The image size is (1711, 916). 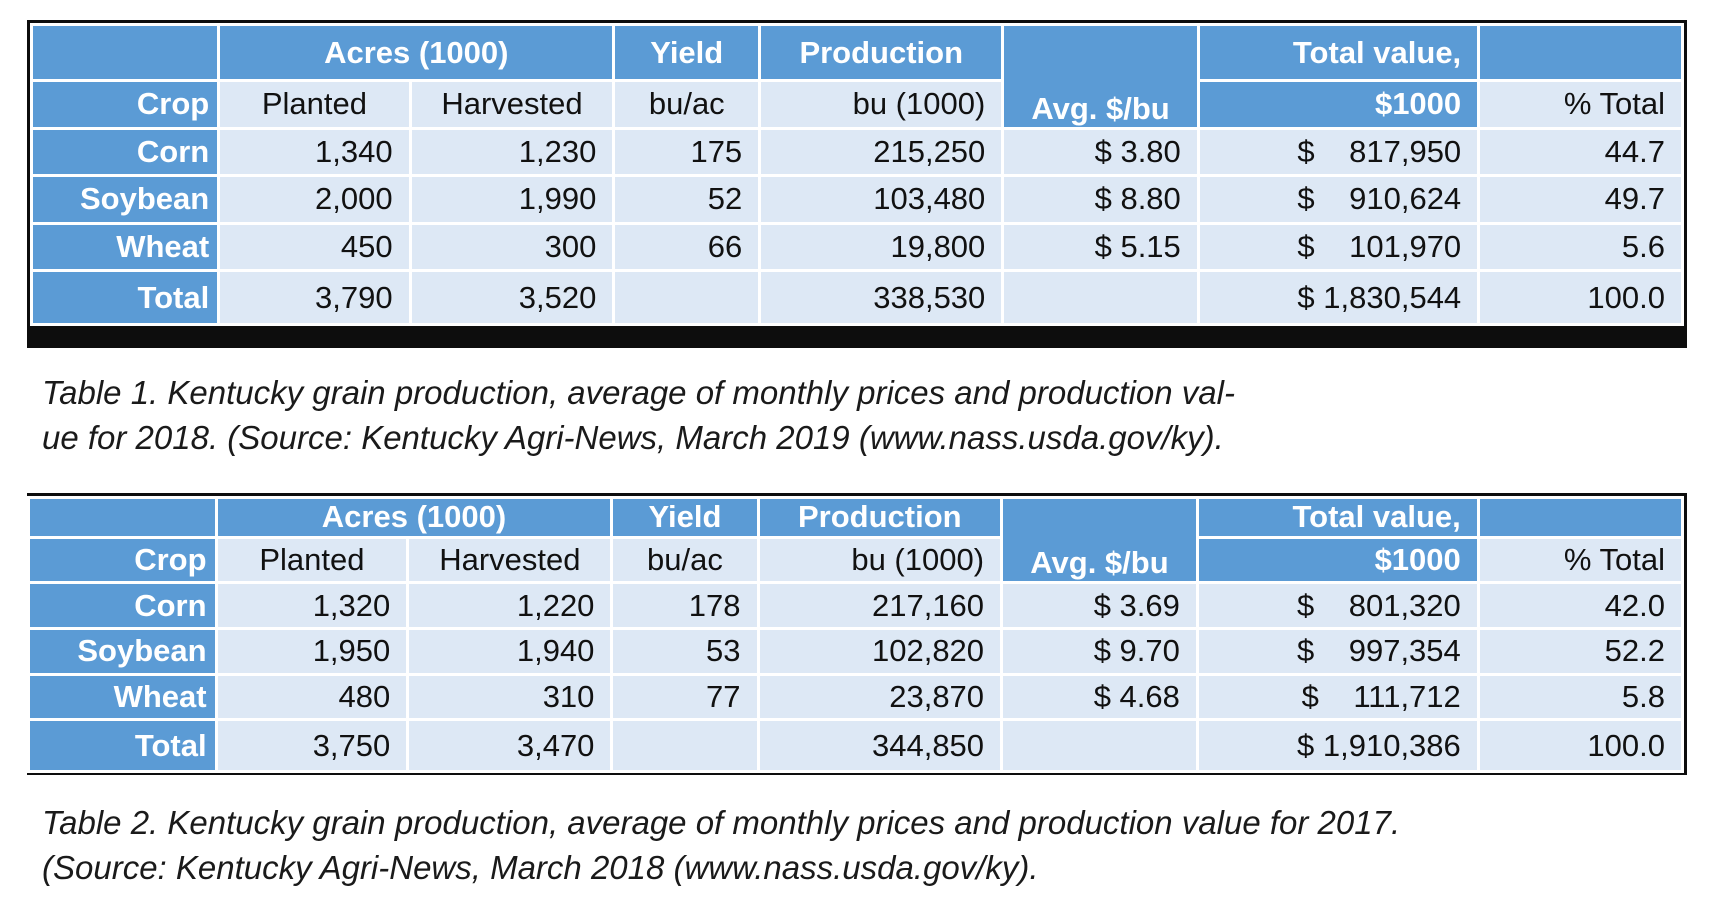 What do you see at coordinates (1580, 697) in the screenshot?
I see `cell-pct: 5.8` at bounding box center [1580, 697].